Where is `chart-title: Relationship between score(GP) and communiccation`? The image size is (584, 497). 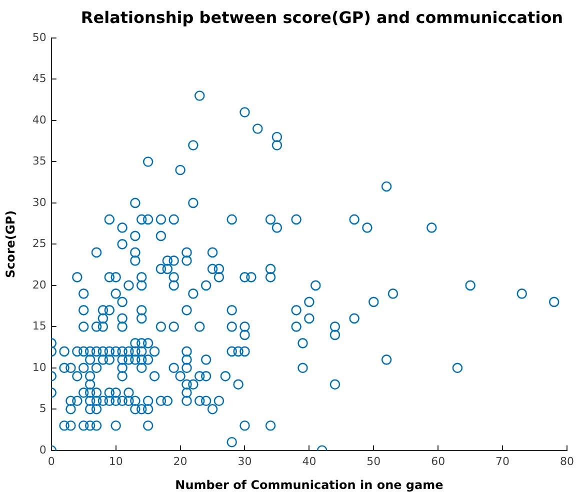
chart-title: Relationship between score(GP) and communiccation is located at coordinates (322, 17).